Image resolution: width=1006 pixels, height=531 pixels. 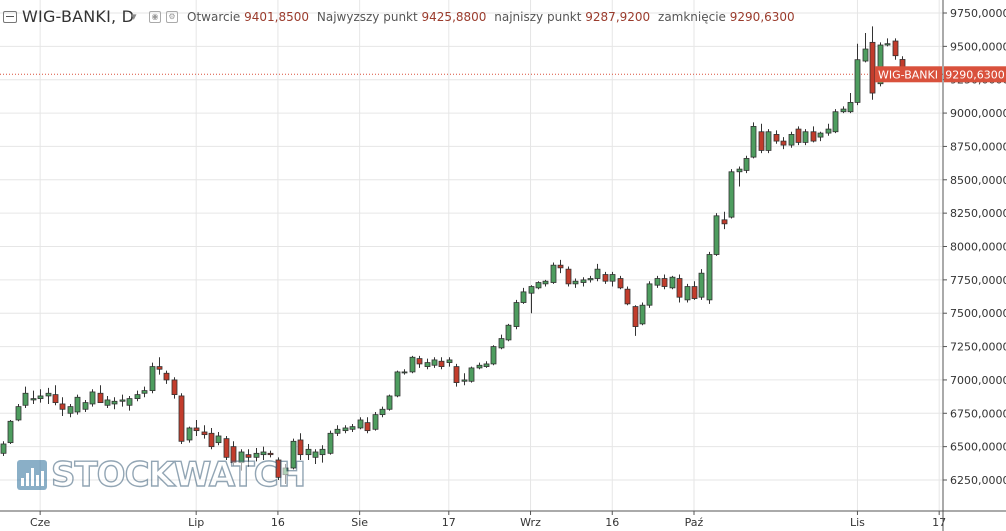 I want to click on open-label: Otwarcie, so click(x=214, y=17).